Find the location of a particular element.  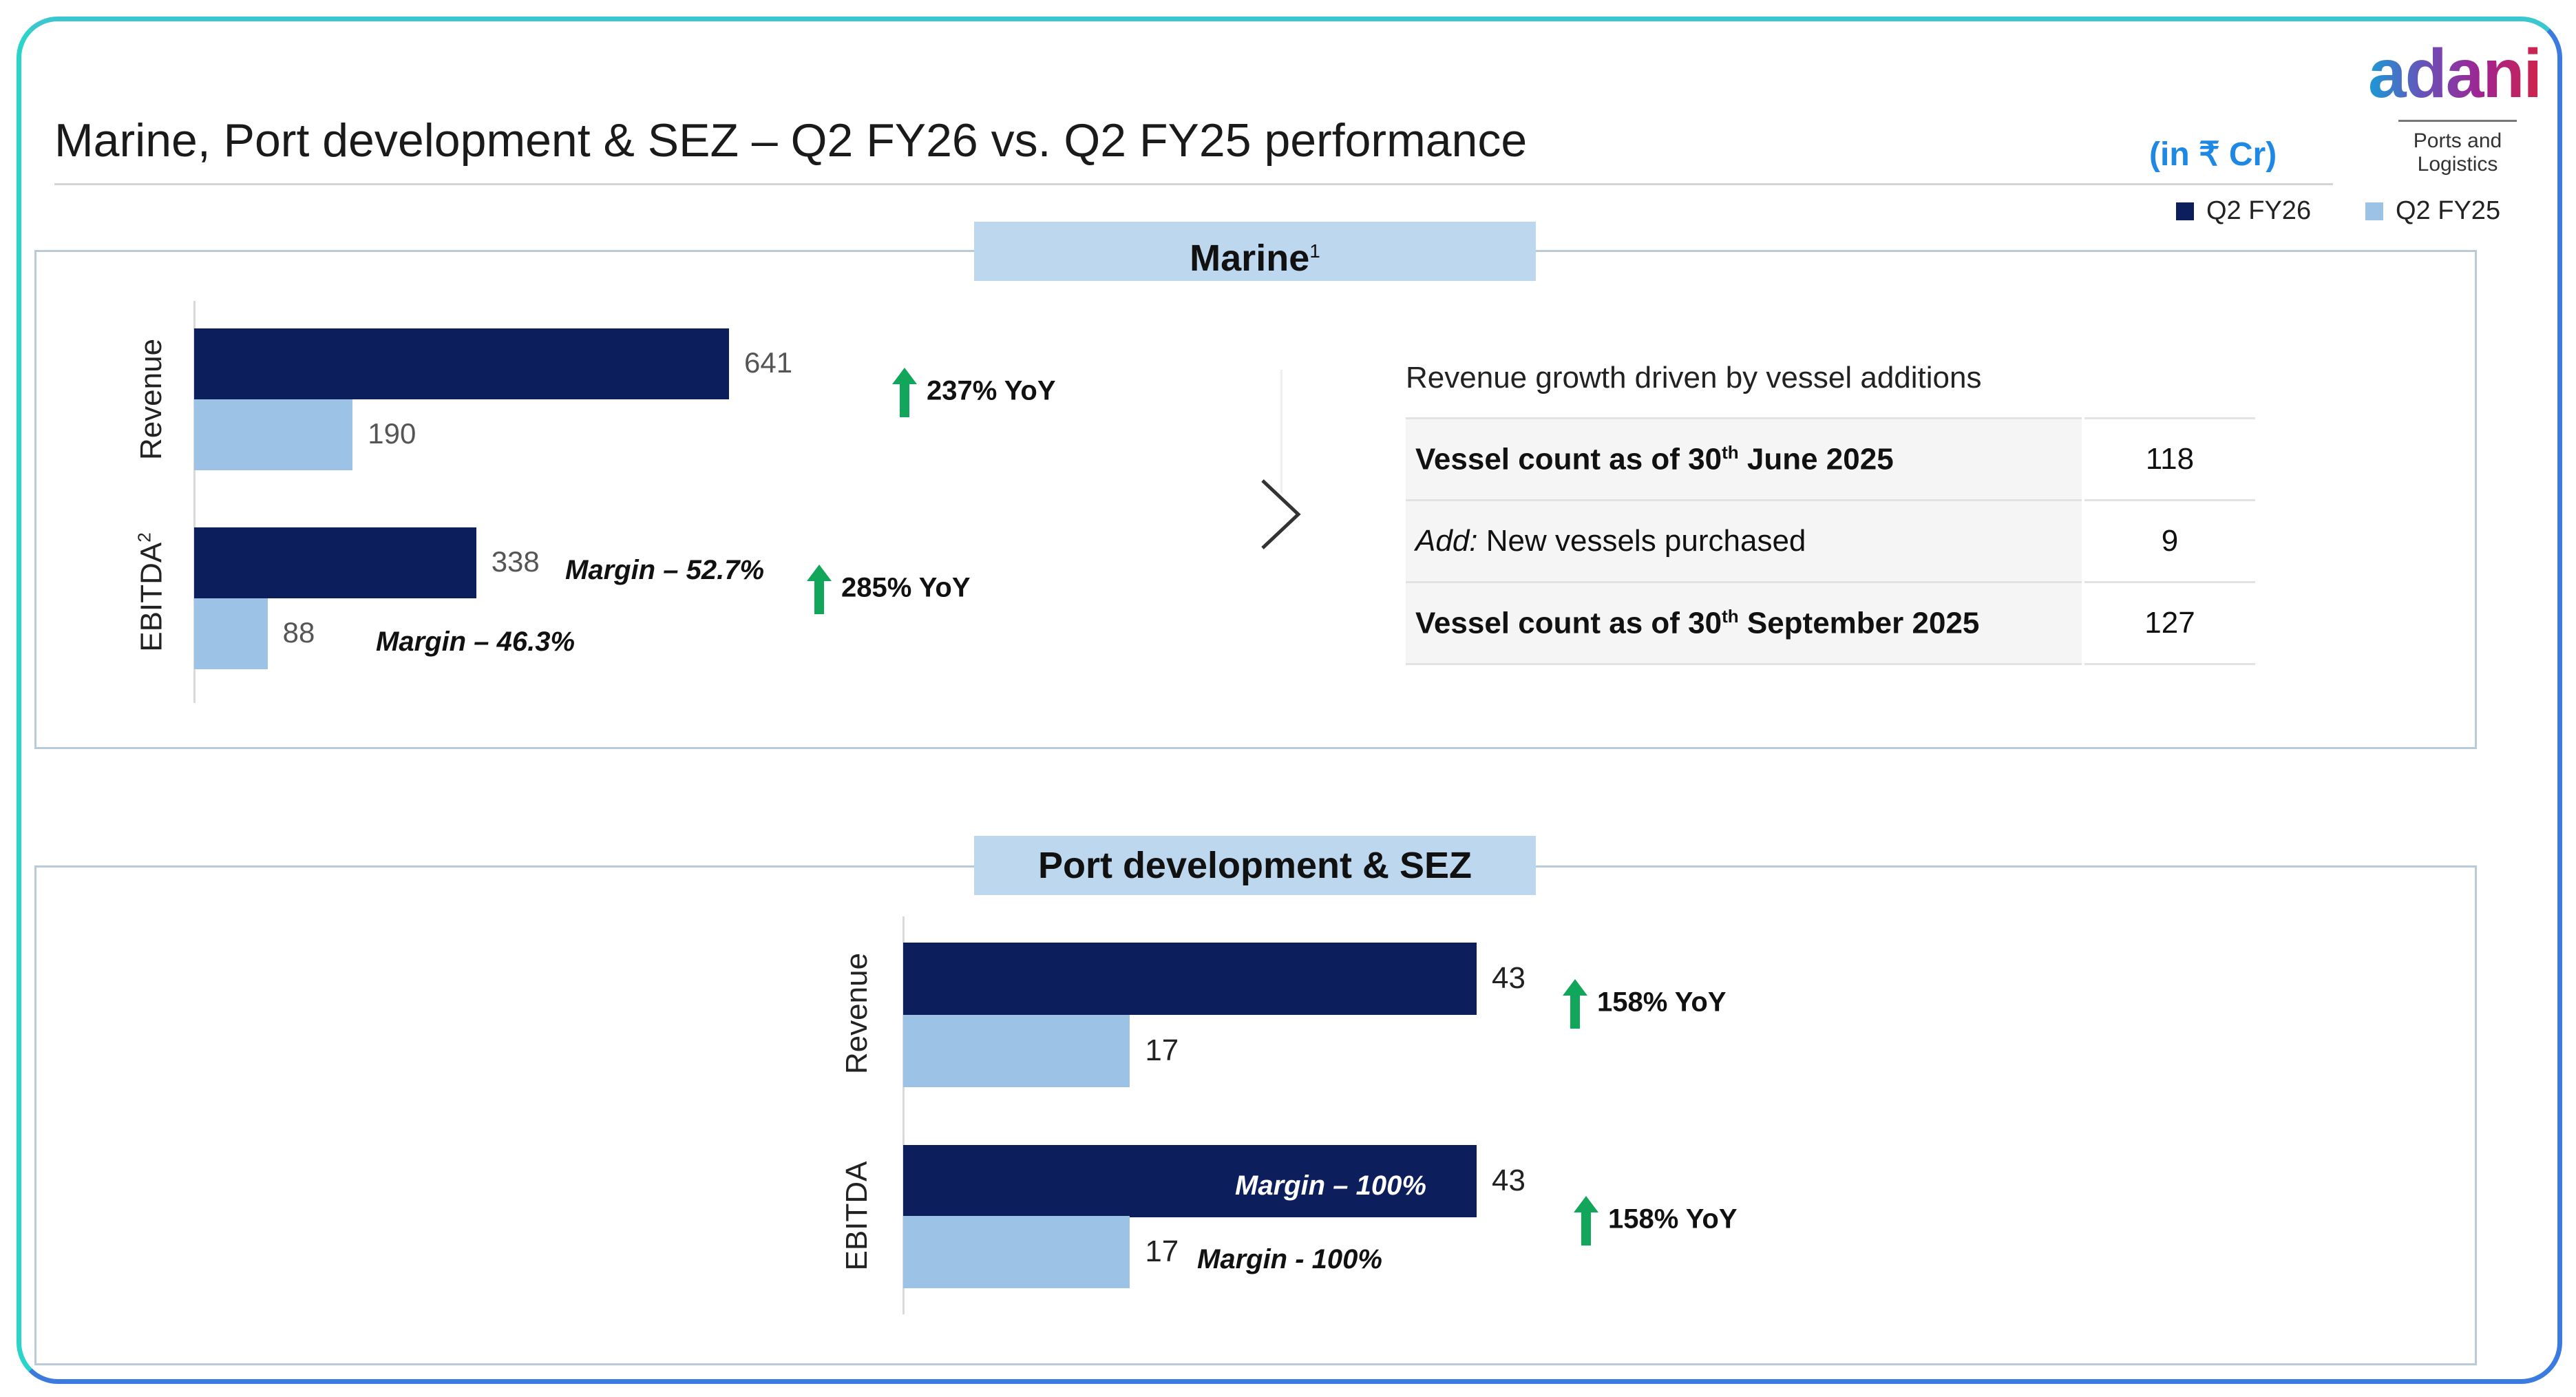

marine-bar-ebitda-fy26 is located at coordinates (335, 562).